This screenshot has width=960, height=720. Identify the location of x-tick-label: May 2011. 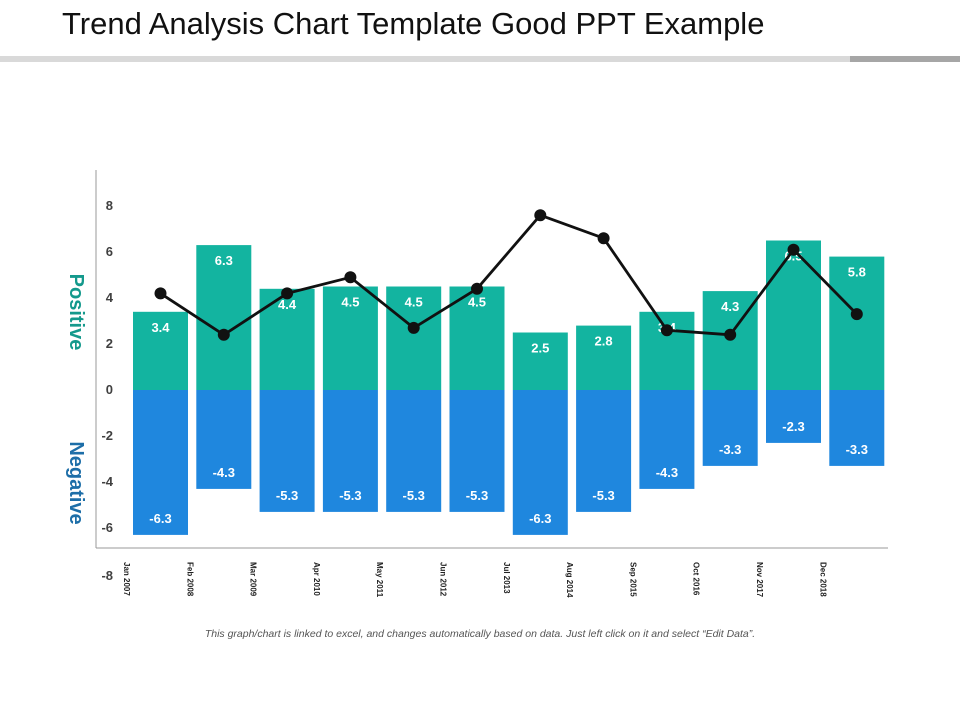
(379, 580).